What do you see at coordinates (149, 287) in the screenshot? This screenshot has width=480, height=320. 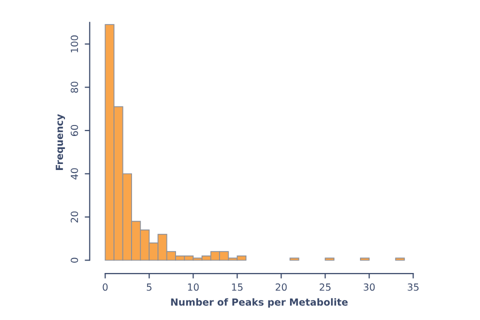 I see `x-tick-label: 5` at bounding box center [149, 287].